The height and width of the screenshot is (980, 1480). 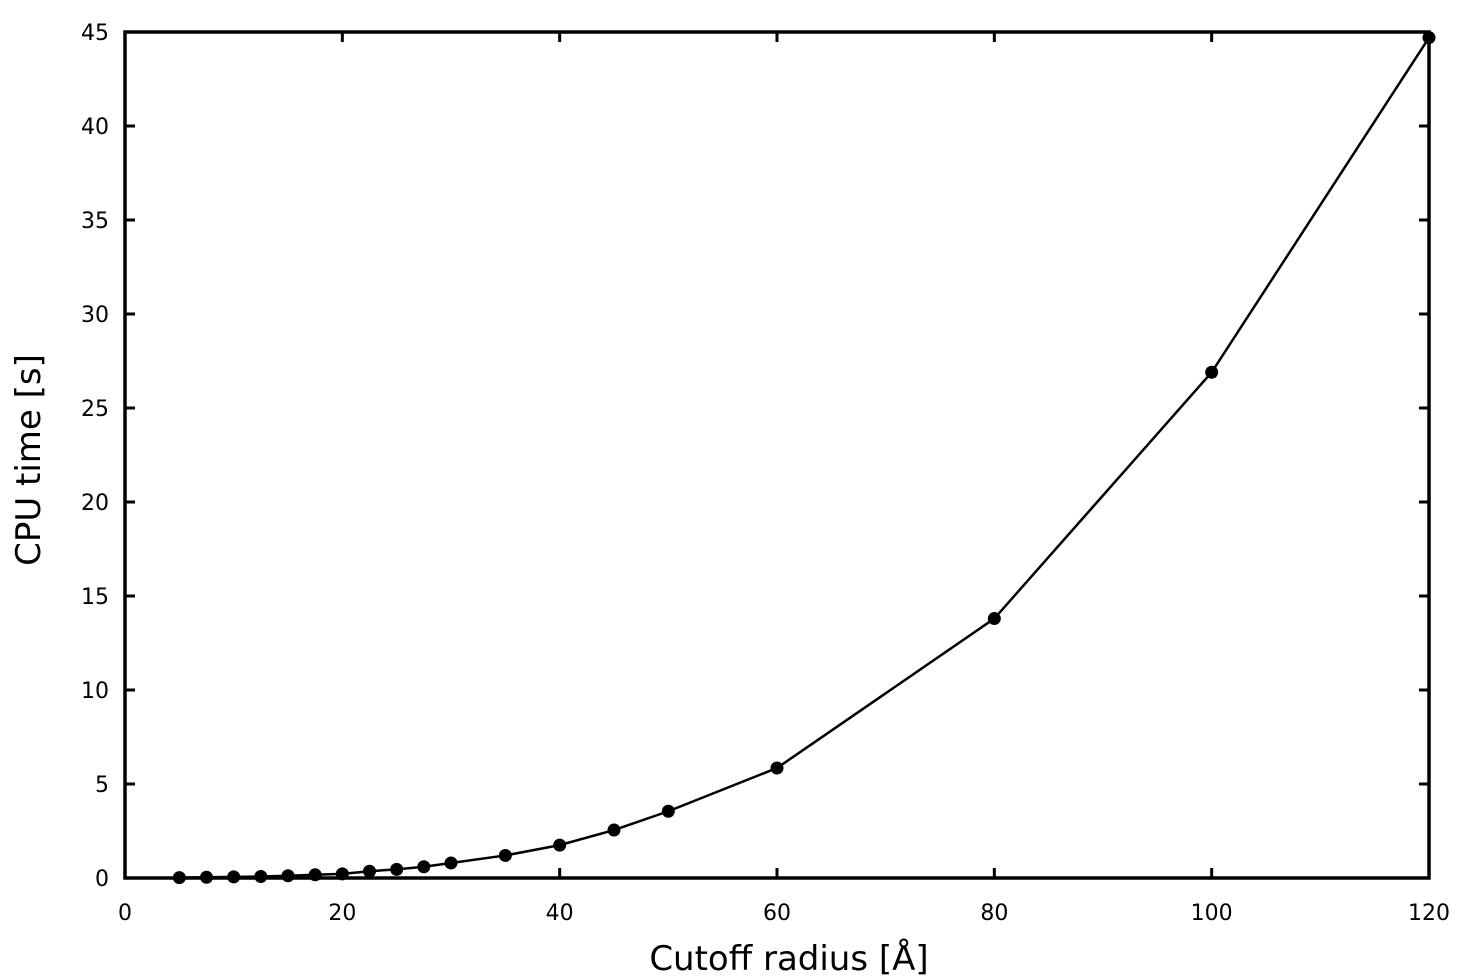 I want to click on x-tick-label: 20, so click(x=342, y=913).